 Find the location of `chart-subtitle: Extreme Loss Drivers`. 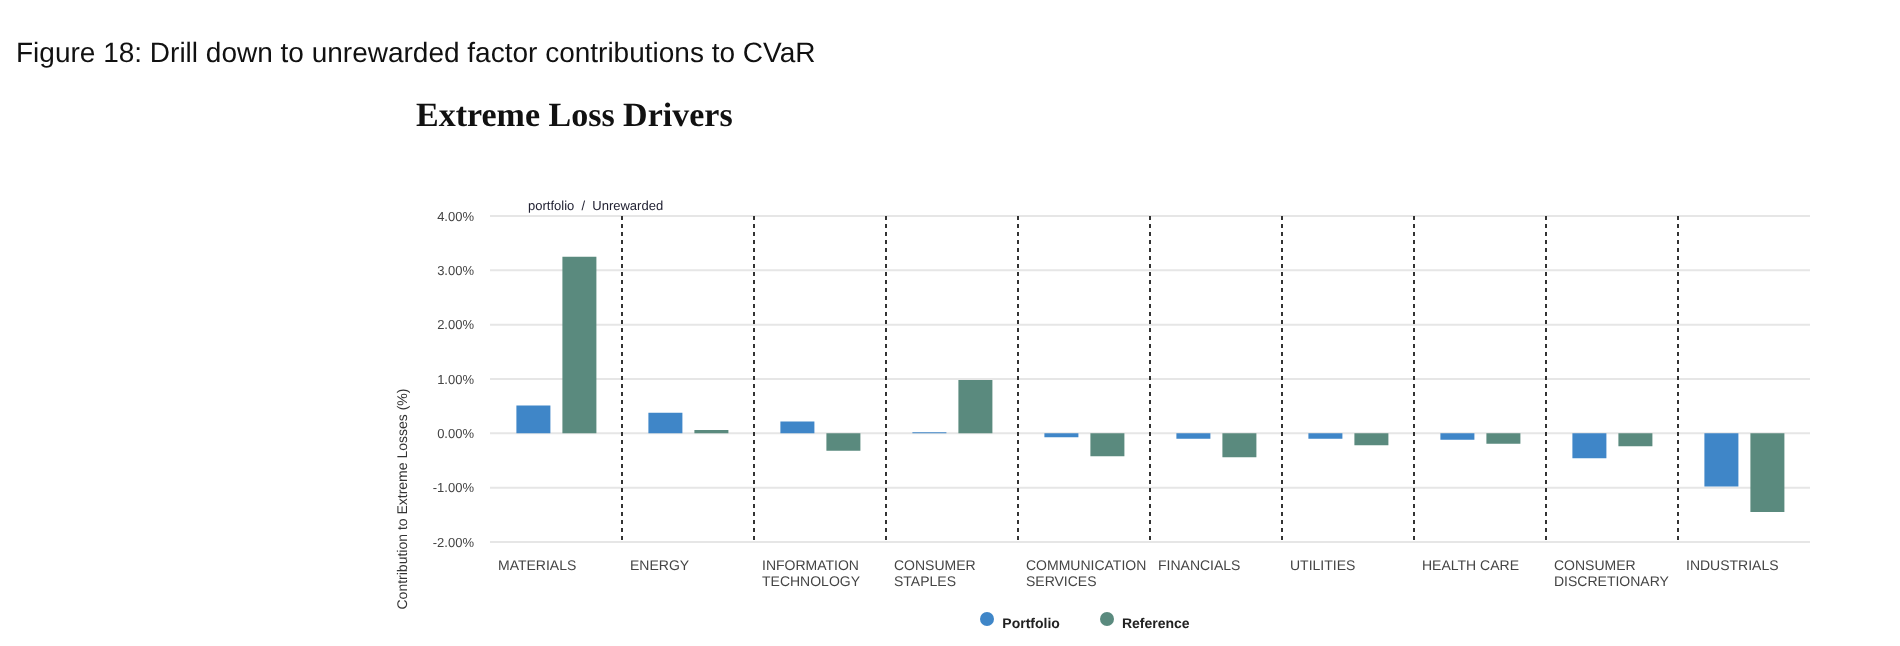

chart-subtitle: Extreme Loss Drivers is located at coordinates (574, 116).